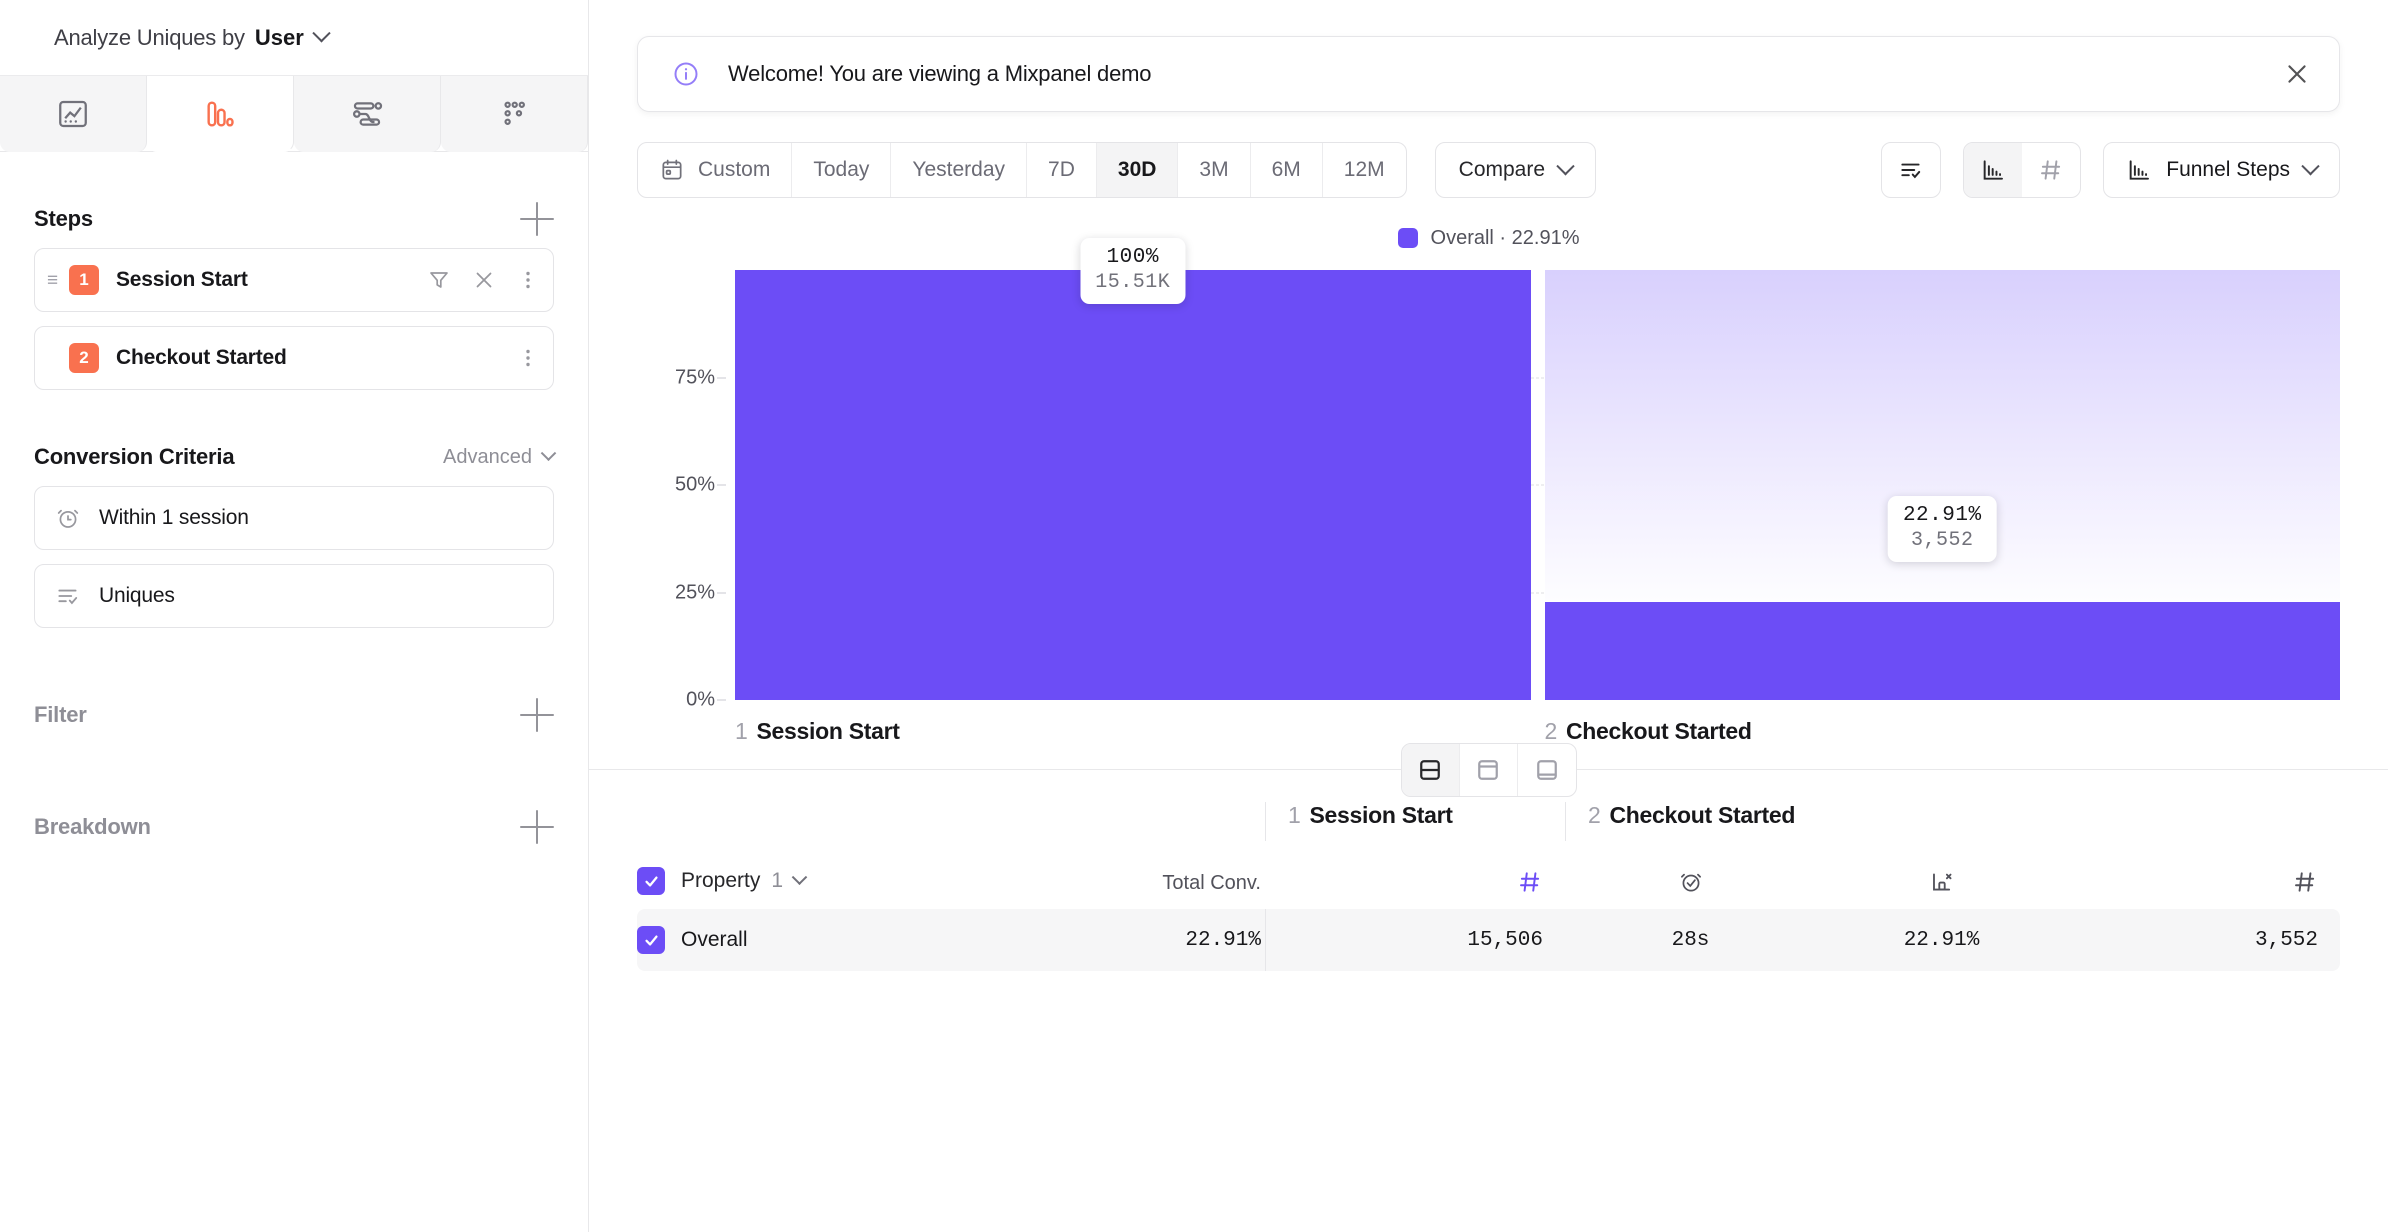 Image resolution: width=2388 pixels, height=1232 pixels. Describe the element at coordinates (1488, 74) in the screenshot. I see `demo-banner: Welcome! You are viewing a Mixpanel demo` at that location.